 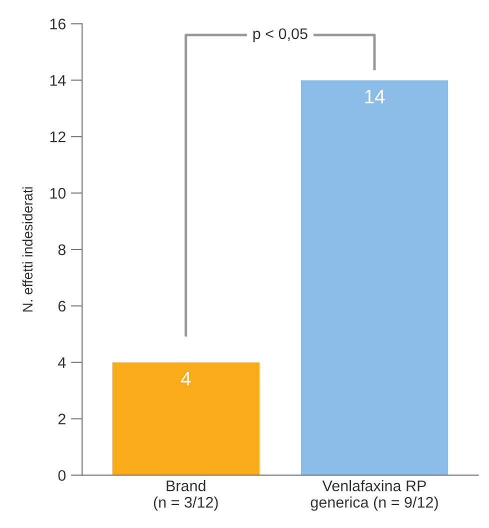 I want to click on y-tick-label: 6, so click(x=62, y=306).